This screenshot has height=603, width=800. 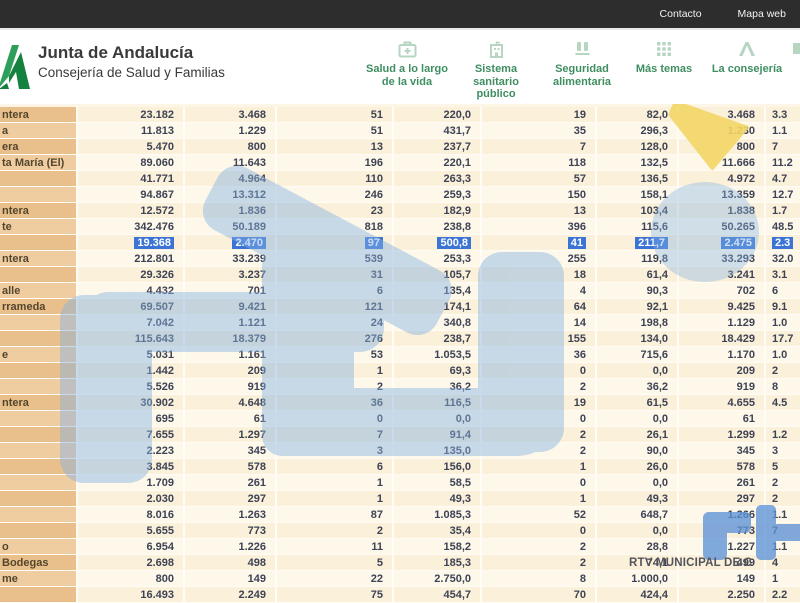 I want to click on table-row: 7.655 1.297 7 91,4 2 26,1 1.299 1.2, so click(x=400, y=435).